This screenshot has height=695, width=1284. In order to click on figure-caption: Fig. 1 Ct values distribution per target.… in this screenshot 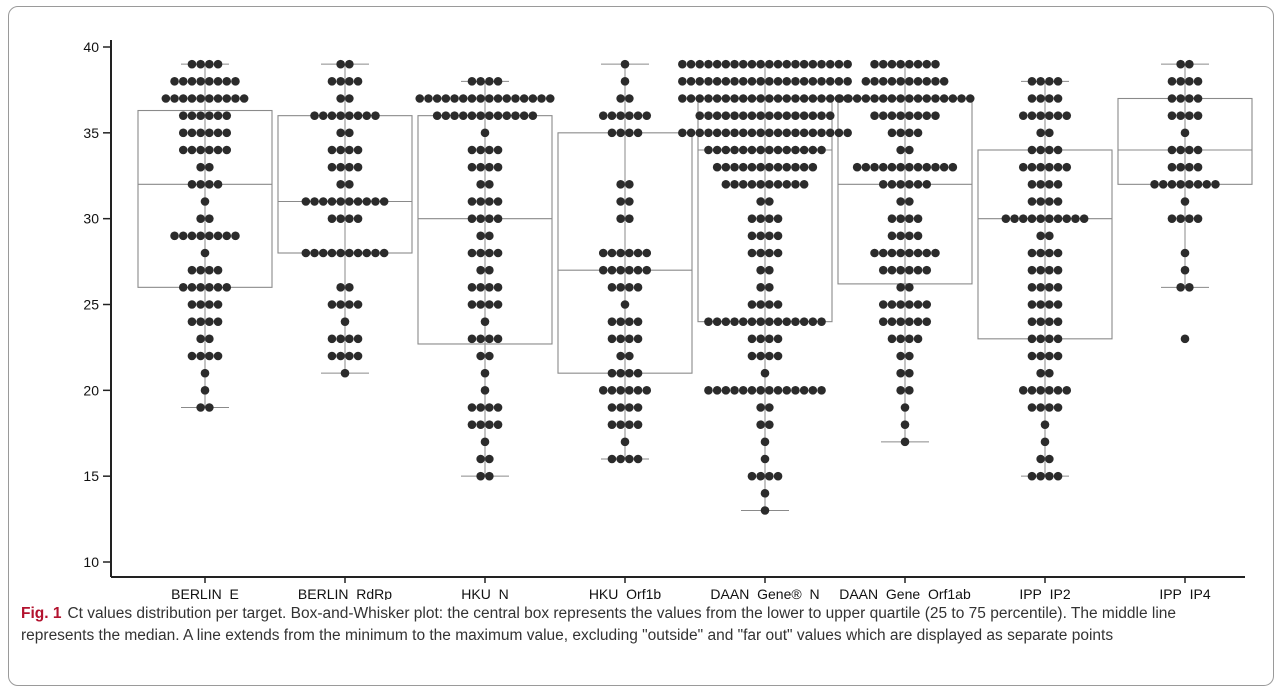, I will do `click(636, 625)`.